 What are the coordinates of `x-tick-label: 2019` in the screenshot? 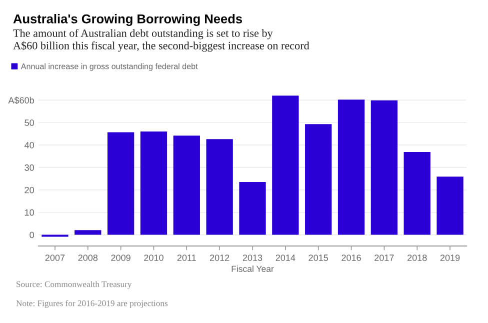 It's located at (450, 257).